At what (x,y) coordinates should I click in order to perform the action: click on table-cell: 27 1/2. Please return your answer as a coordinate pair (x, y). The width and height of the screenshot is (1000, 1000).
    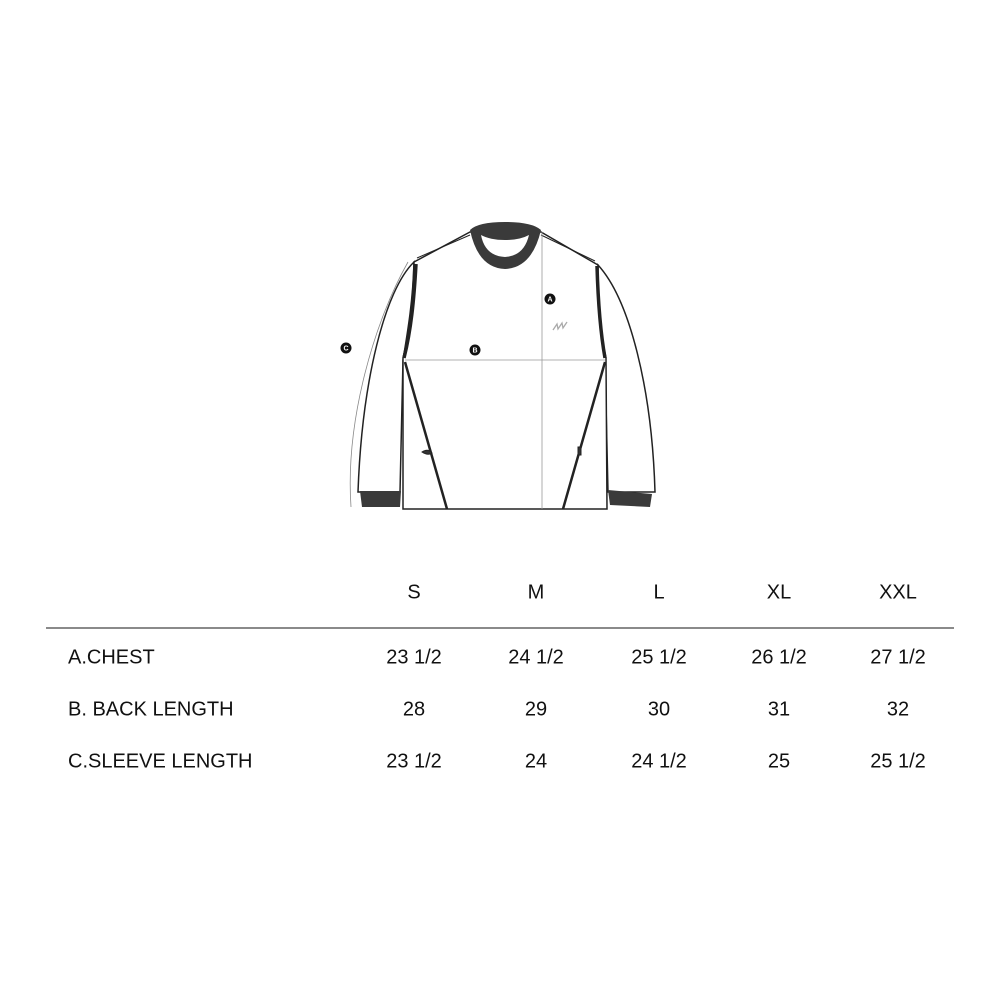
    Looking at the image, I should click on (898, 657).